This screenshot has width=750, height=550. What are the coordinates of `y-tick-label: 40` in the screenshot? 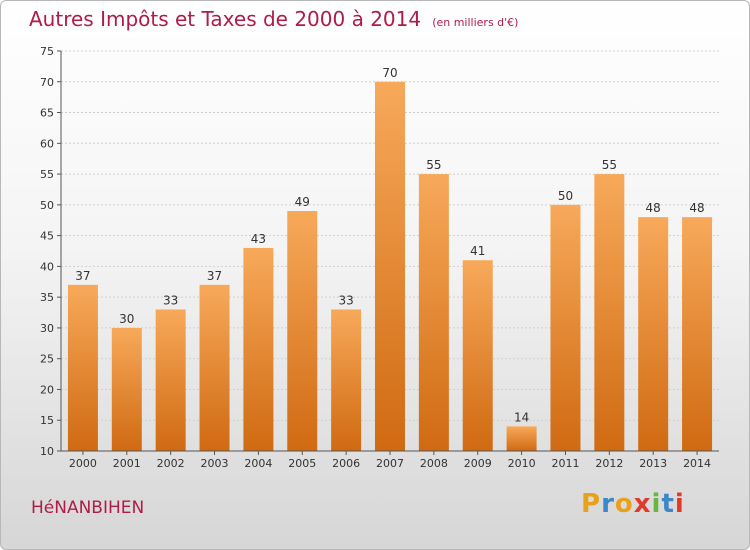 It's located at (47, 266).